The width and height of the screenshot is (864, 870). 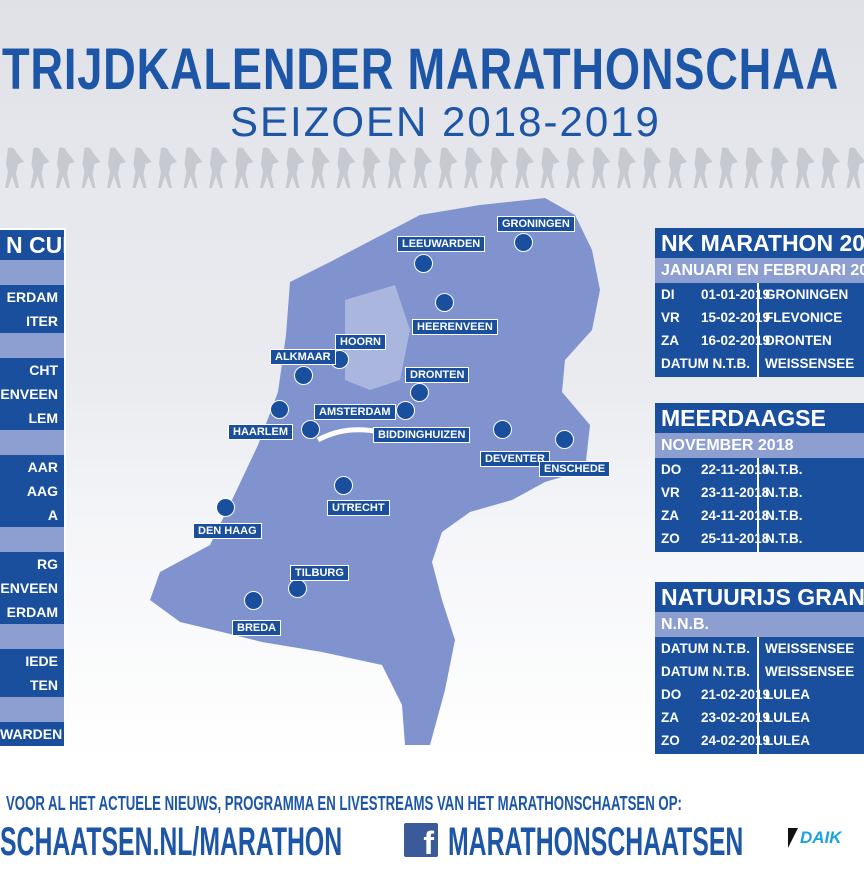 What do you see at coordinates (575, 469) in the screenshot?
I see `city-label: ENSCHEDE` at bounding box center [575, 469].